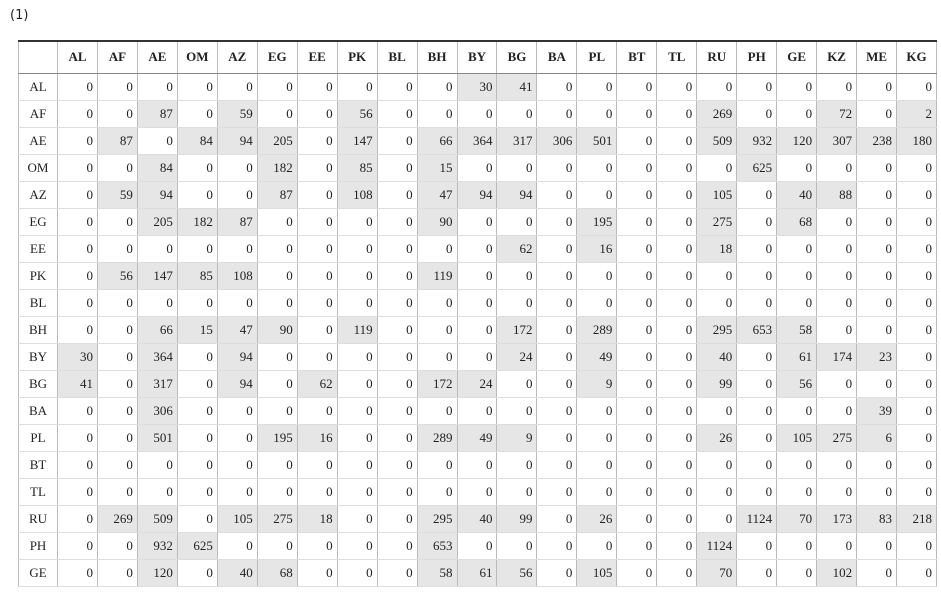 The height and width of the screenshot is (607, 941). What do you see at coordinates (916, 57) in the screenshot?
I see `column-header: KG` at bounding box center [916, 57].